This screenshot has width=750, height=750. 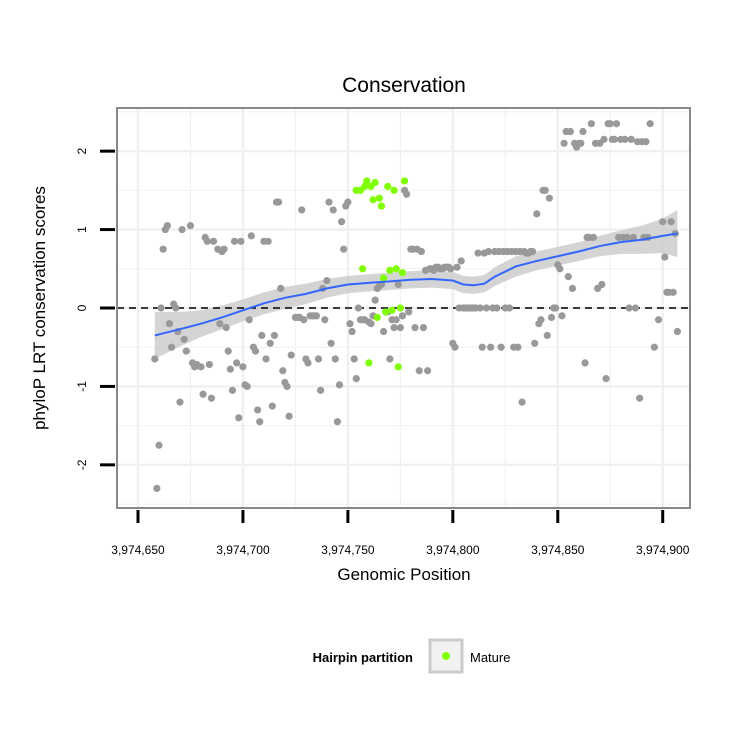 I want to click on legend-label-mature: Mature, so click(x=490, y=657).